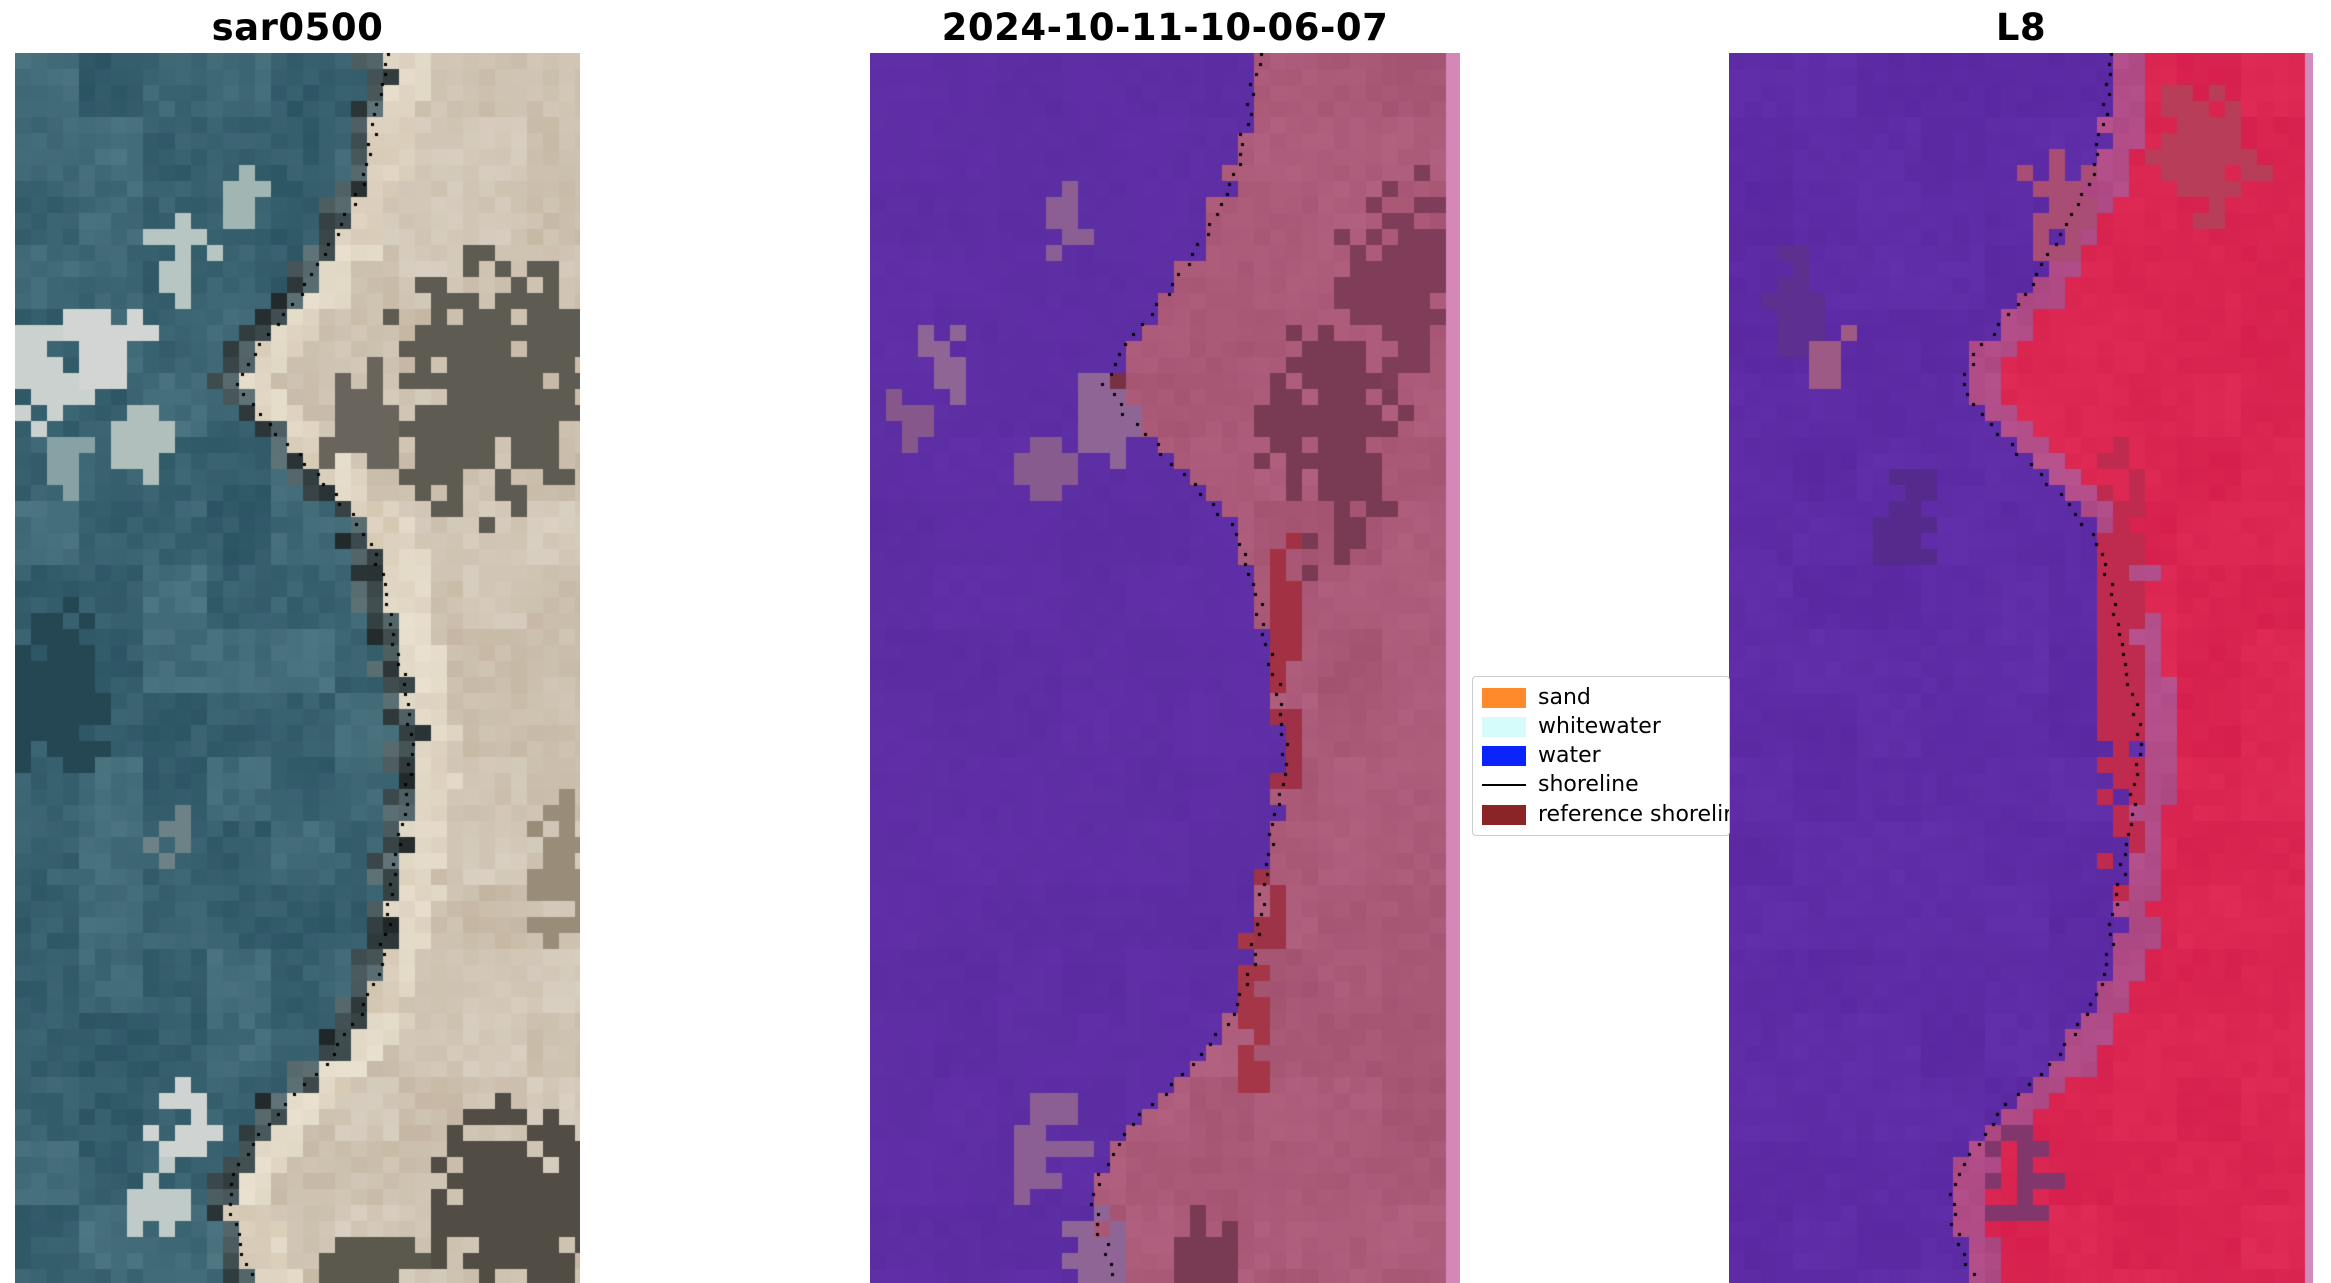  What do you see at coordinates (1634, 814) in the screenshot?
I see `legend-label-reference-shoreline: reference shoreline` at bounding box center [1634, 814].